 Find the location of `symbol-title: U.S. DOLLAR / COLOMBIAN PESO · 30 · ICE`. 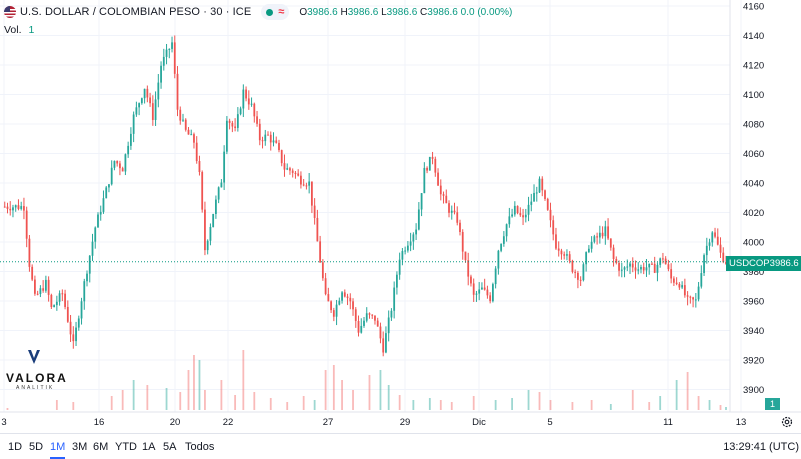

symbol-title: U.S. DOLLAR / COLOMBIAN PESO · 30 · ICE is located at coordinates (136, 12).